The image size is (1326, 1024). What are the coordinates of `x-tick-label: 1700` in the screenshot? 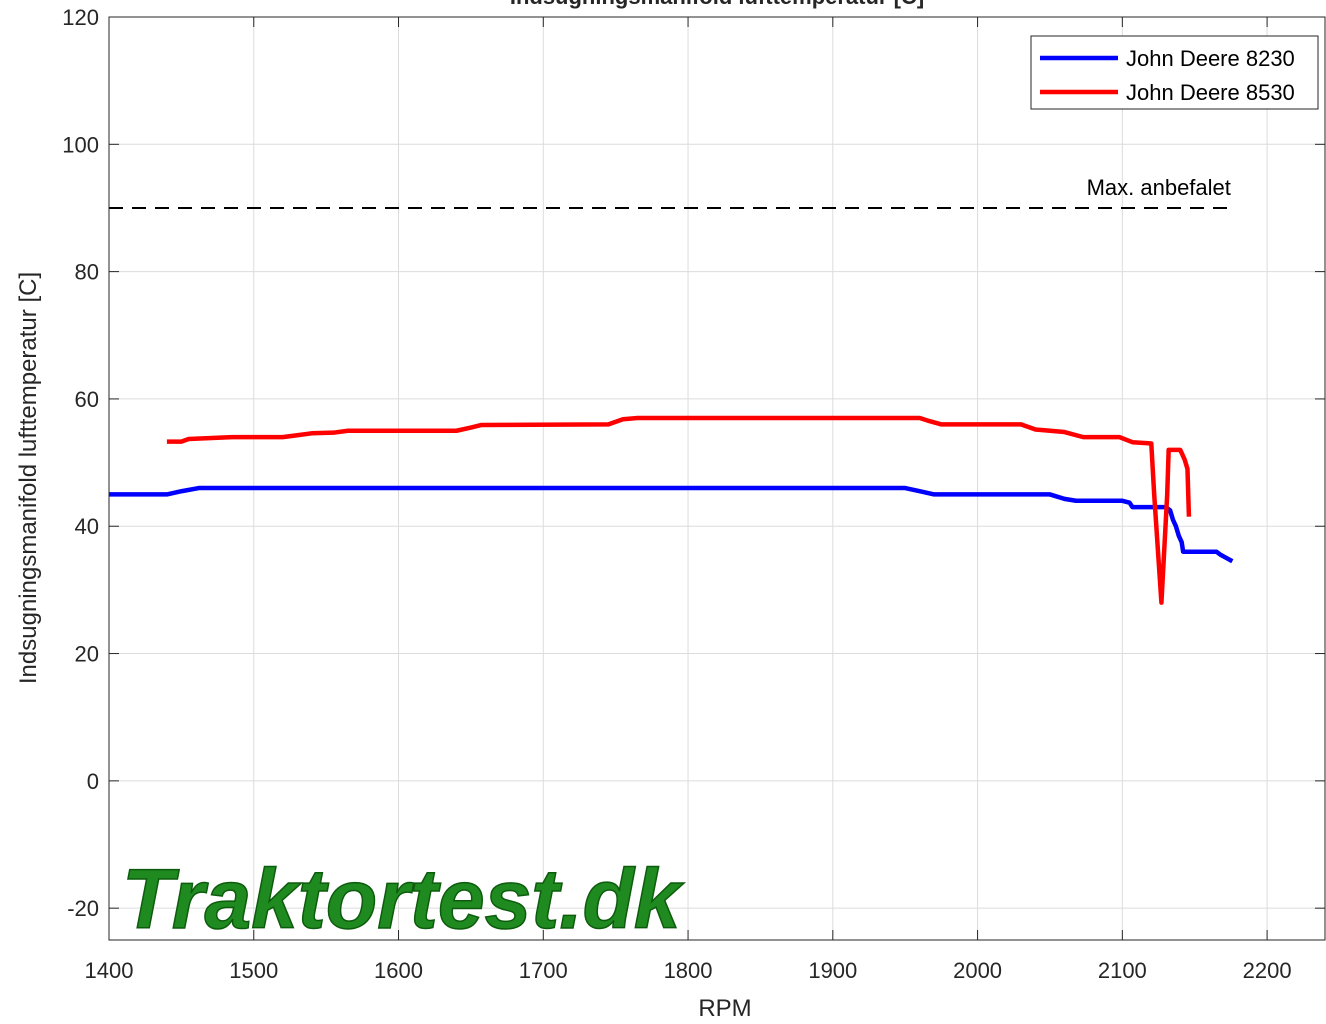 It's located at (543, 970).